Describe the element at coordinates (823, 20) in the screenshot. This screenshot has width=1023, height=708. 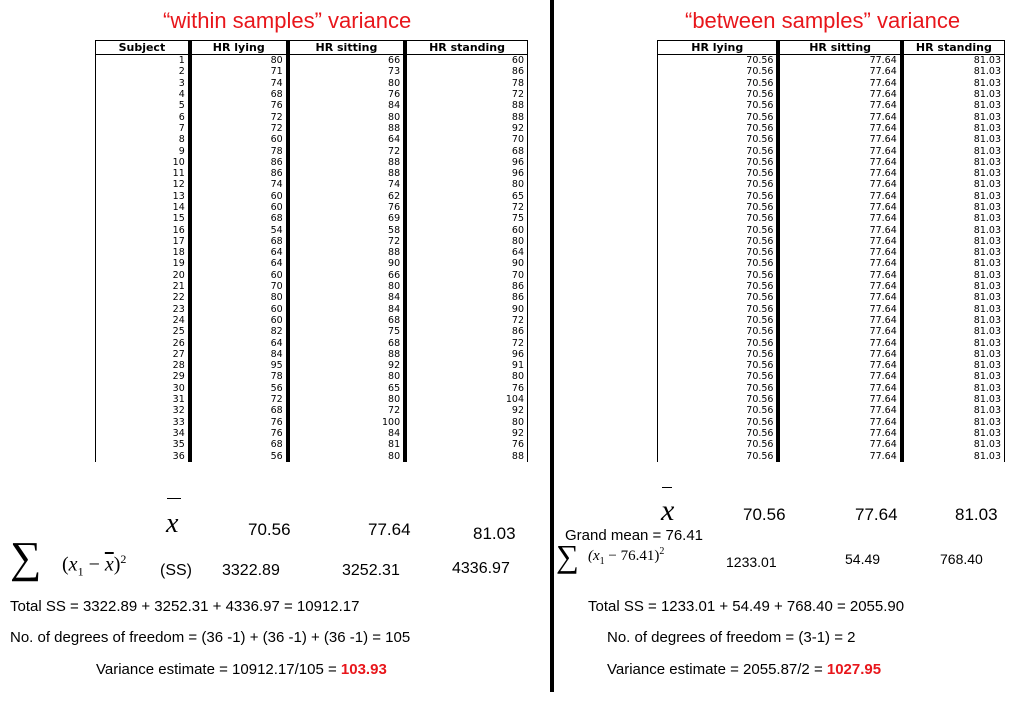
I see `between-samples-title: “between samples” variance` at that location.